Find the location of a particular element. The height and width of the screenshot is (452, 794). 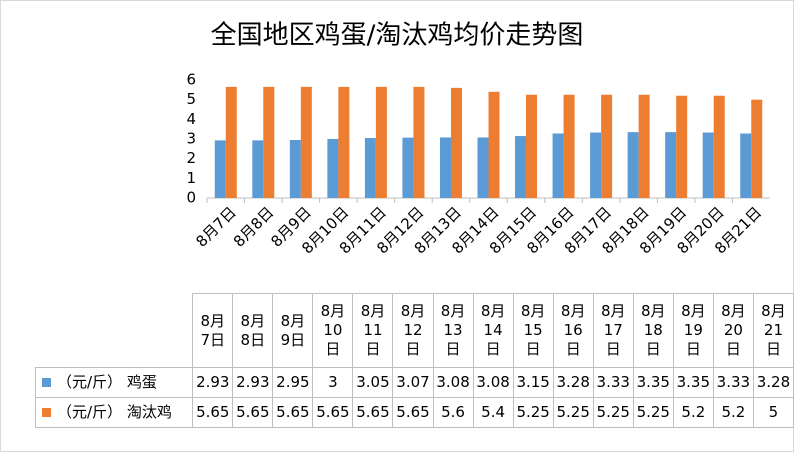

y-tick-label: 6 is located at coordinates (191, 80).